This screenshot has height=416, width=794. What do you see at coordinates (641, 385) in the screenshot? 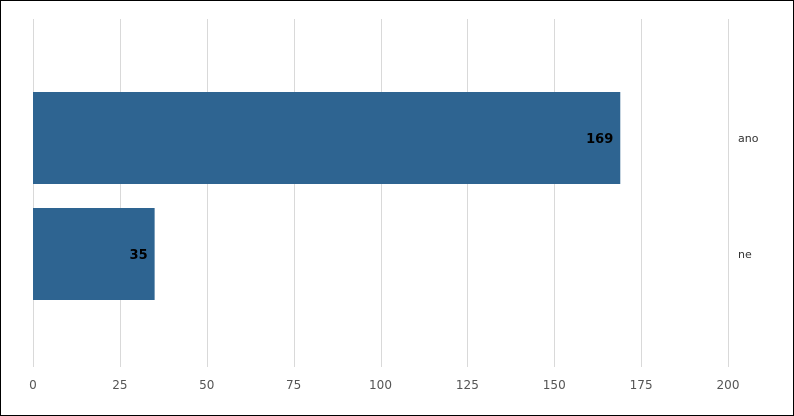
I see `x-tick-label: 175` at bounding box center [641, 385].